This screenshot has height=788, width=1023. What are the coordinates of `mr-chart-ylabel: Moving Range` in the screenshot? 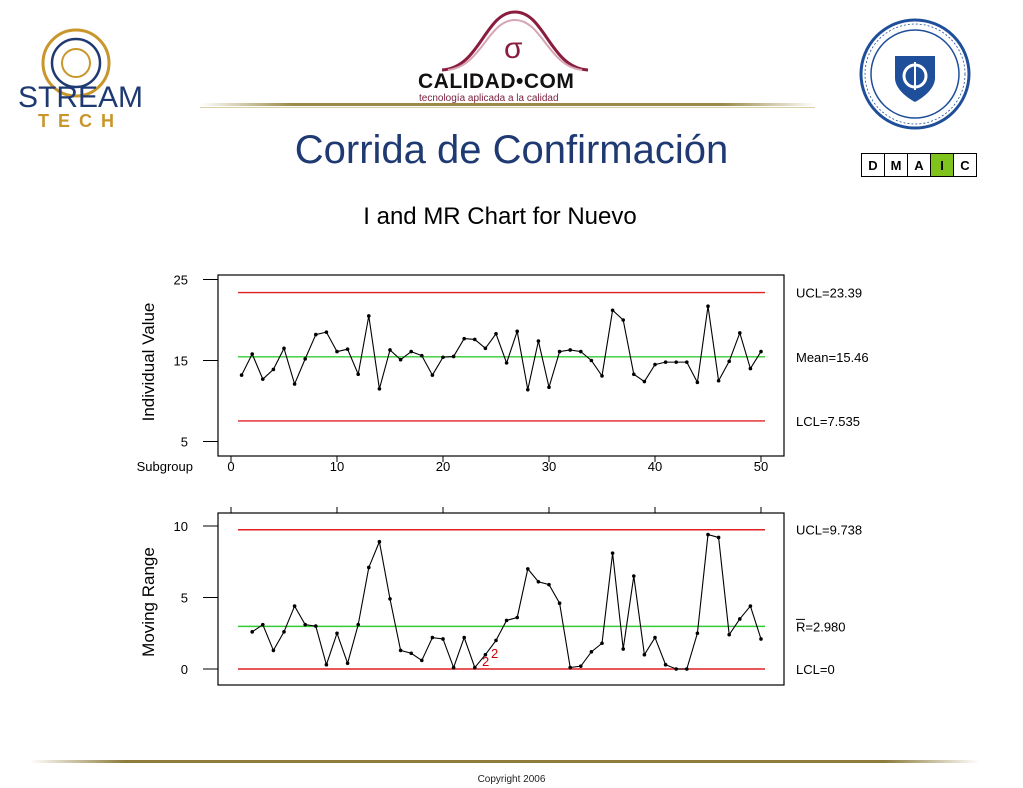 It's located at (148, 602).